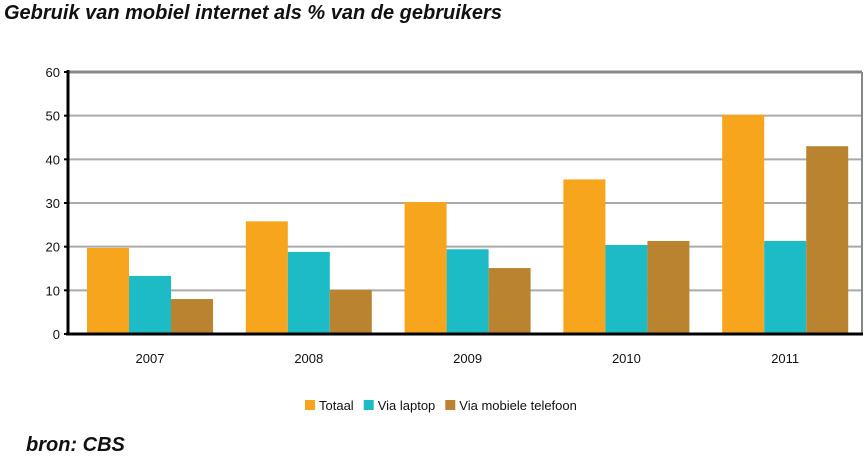 This screenshot has width=867, height=459. Describe the element at coordinates (150, 304) in the screenshot. I see `bar-via-laptop-2007` at that location.